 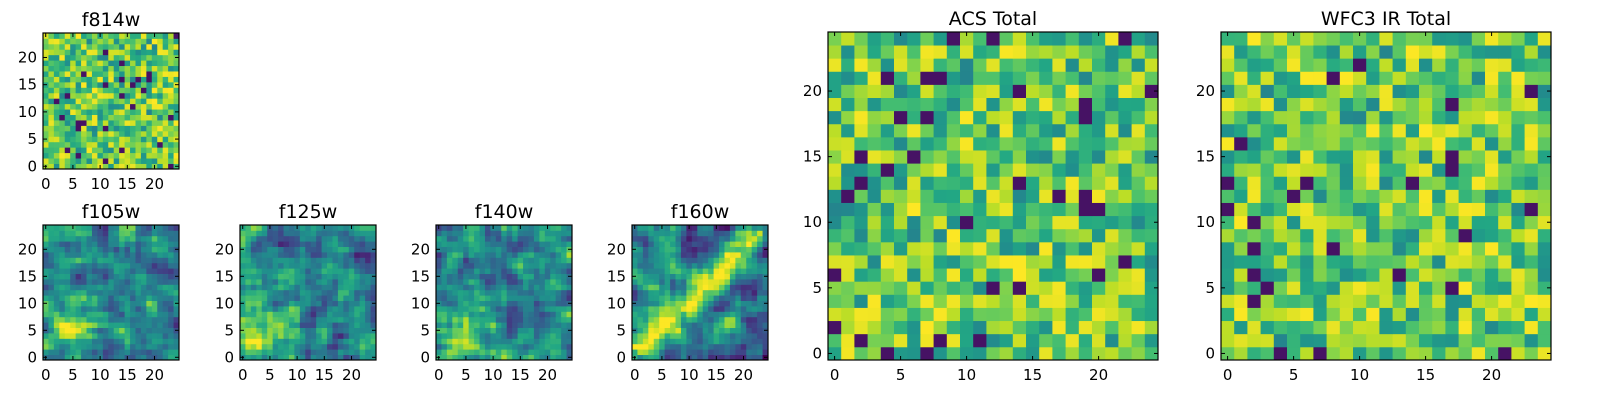 I want to click on y-tick-label: 0, so click(x=817, y=353).